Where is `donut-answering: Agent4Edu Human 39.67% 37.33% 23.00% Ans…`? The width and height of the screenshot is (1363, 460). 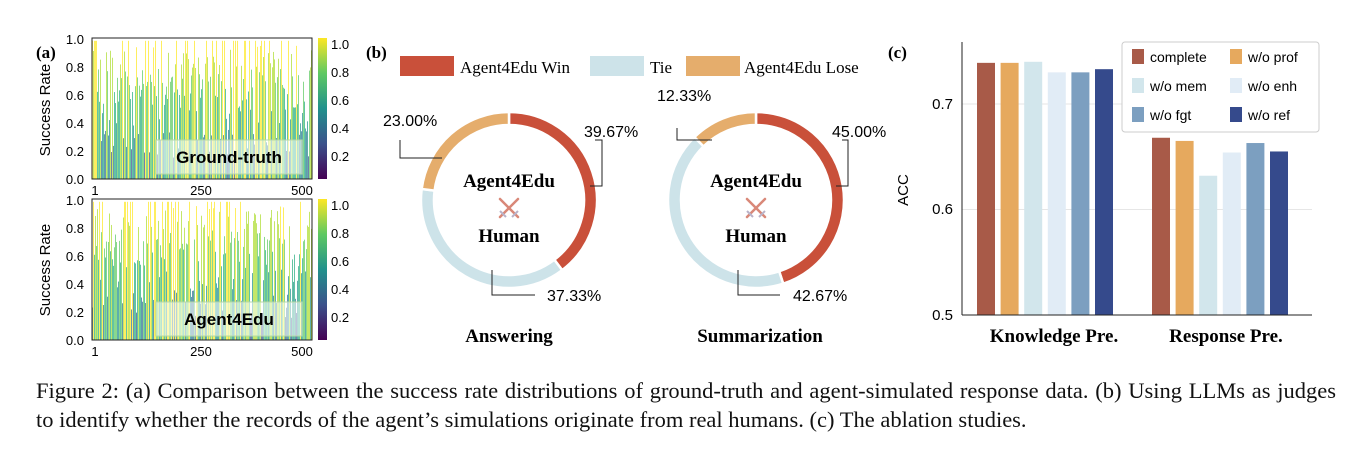 donut-answering: Agent4Edu Human 39.67% 37.33% 23.00% Ans… is located at coordinates (510, 228).